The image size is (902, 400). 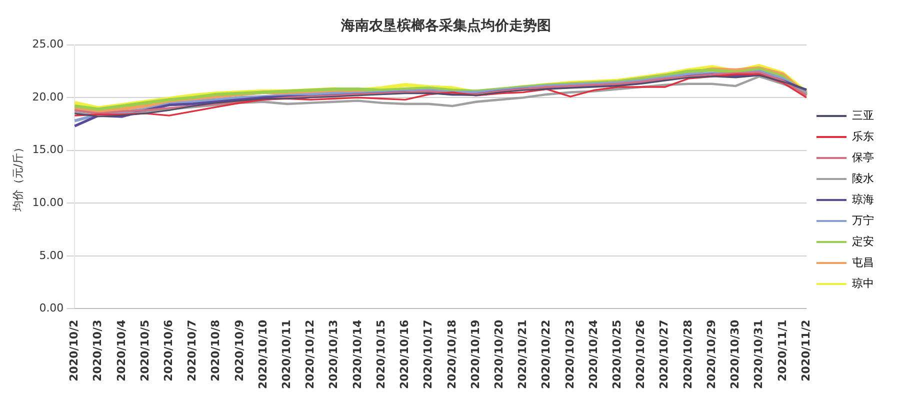 I want to click on legend-label: 乐东, so click(x=863, y=136).